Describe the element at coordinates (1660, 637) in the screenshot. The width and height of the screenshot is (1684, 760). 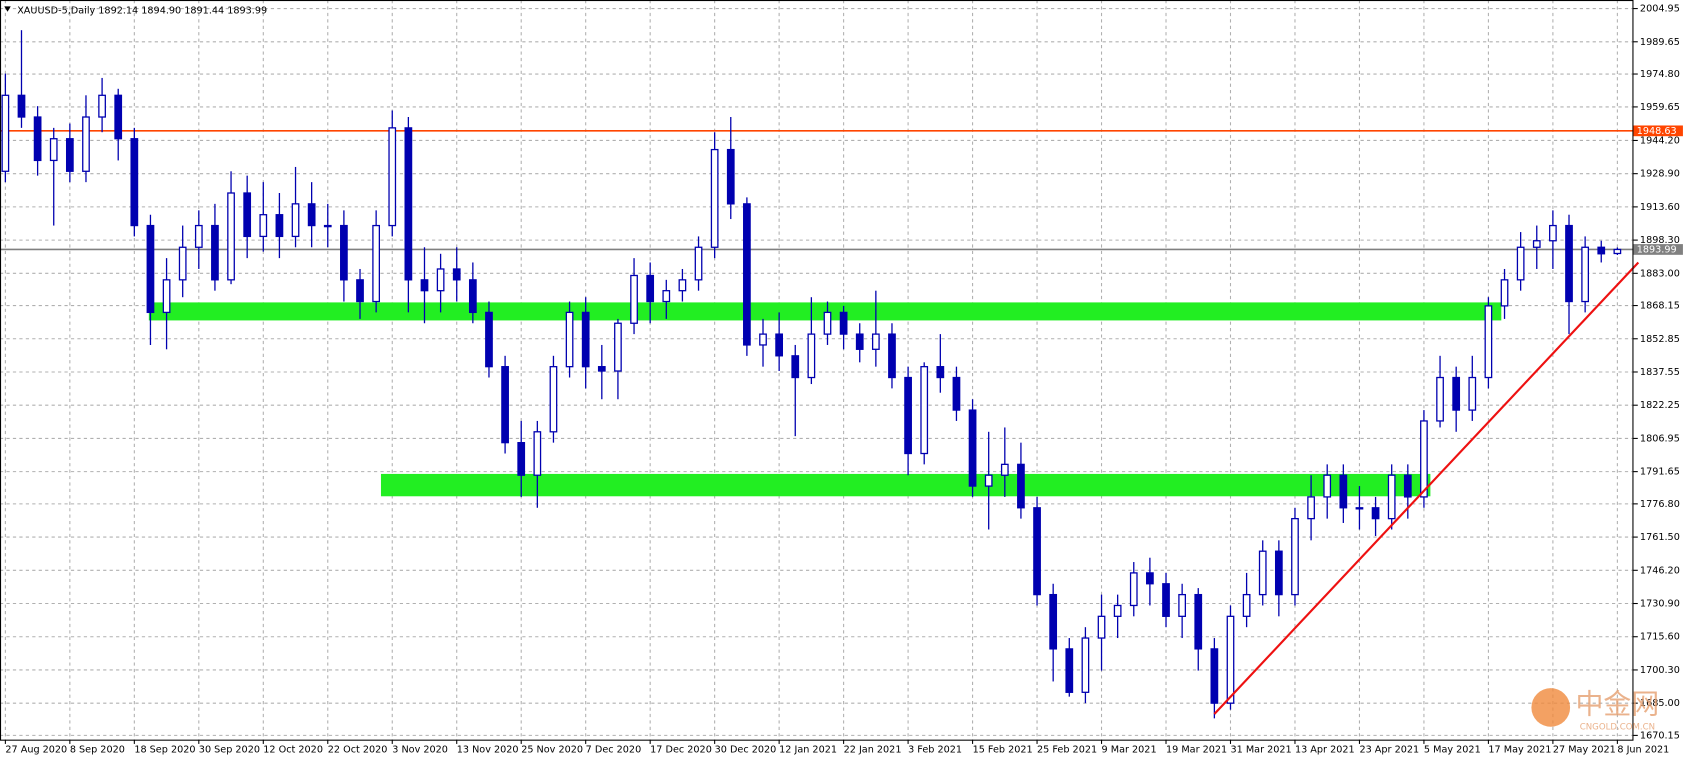
I see `y-tick-label: 1715.60` at that location.